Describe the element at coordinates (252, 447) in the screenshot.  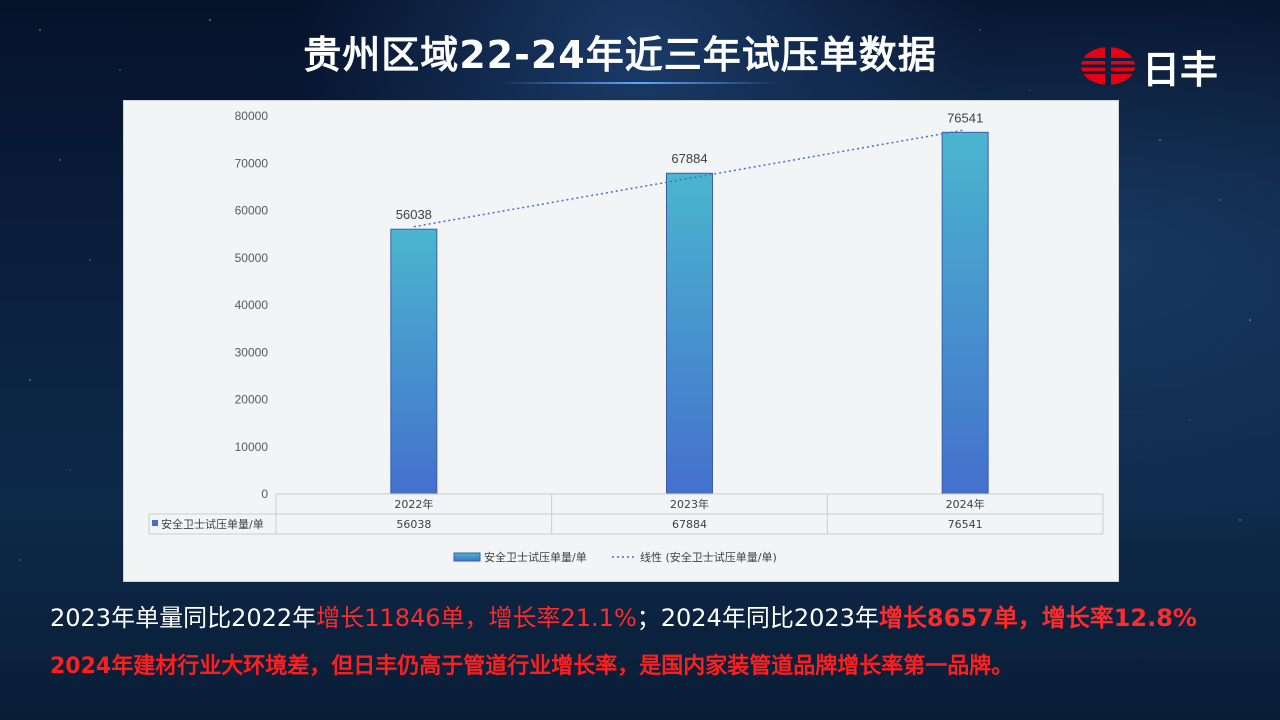
I see `y-tick-label: 10000` at that location.